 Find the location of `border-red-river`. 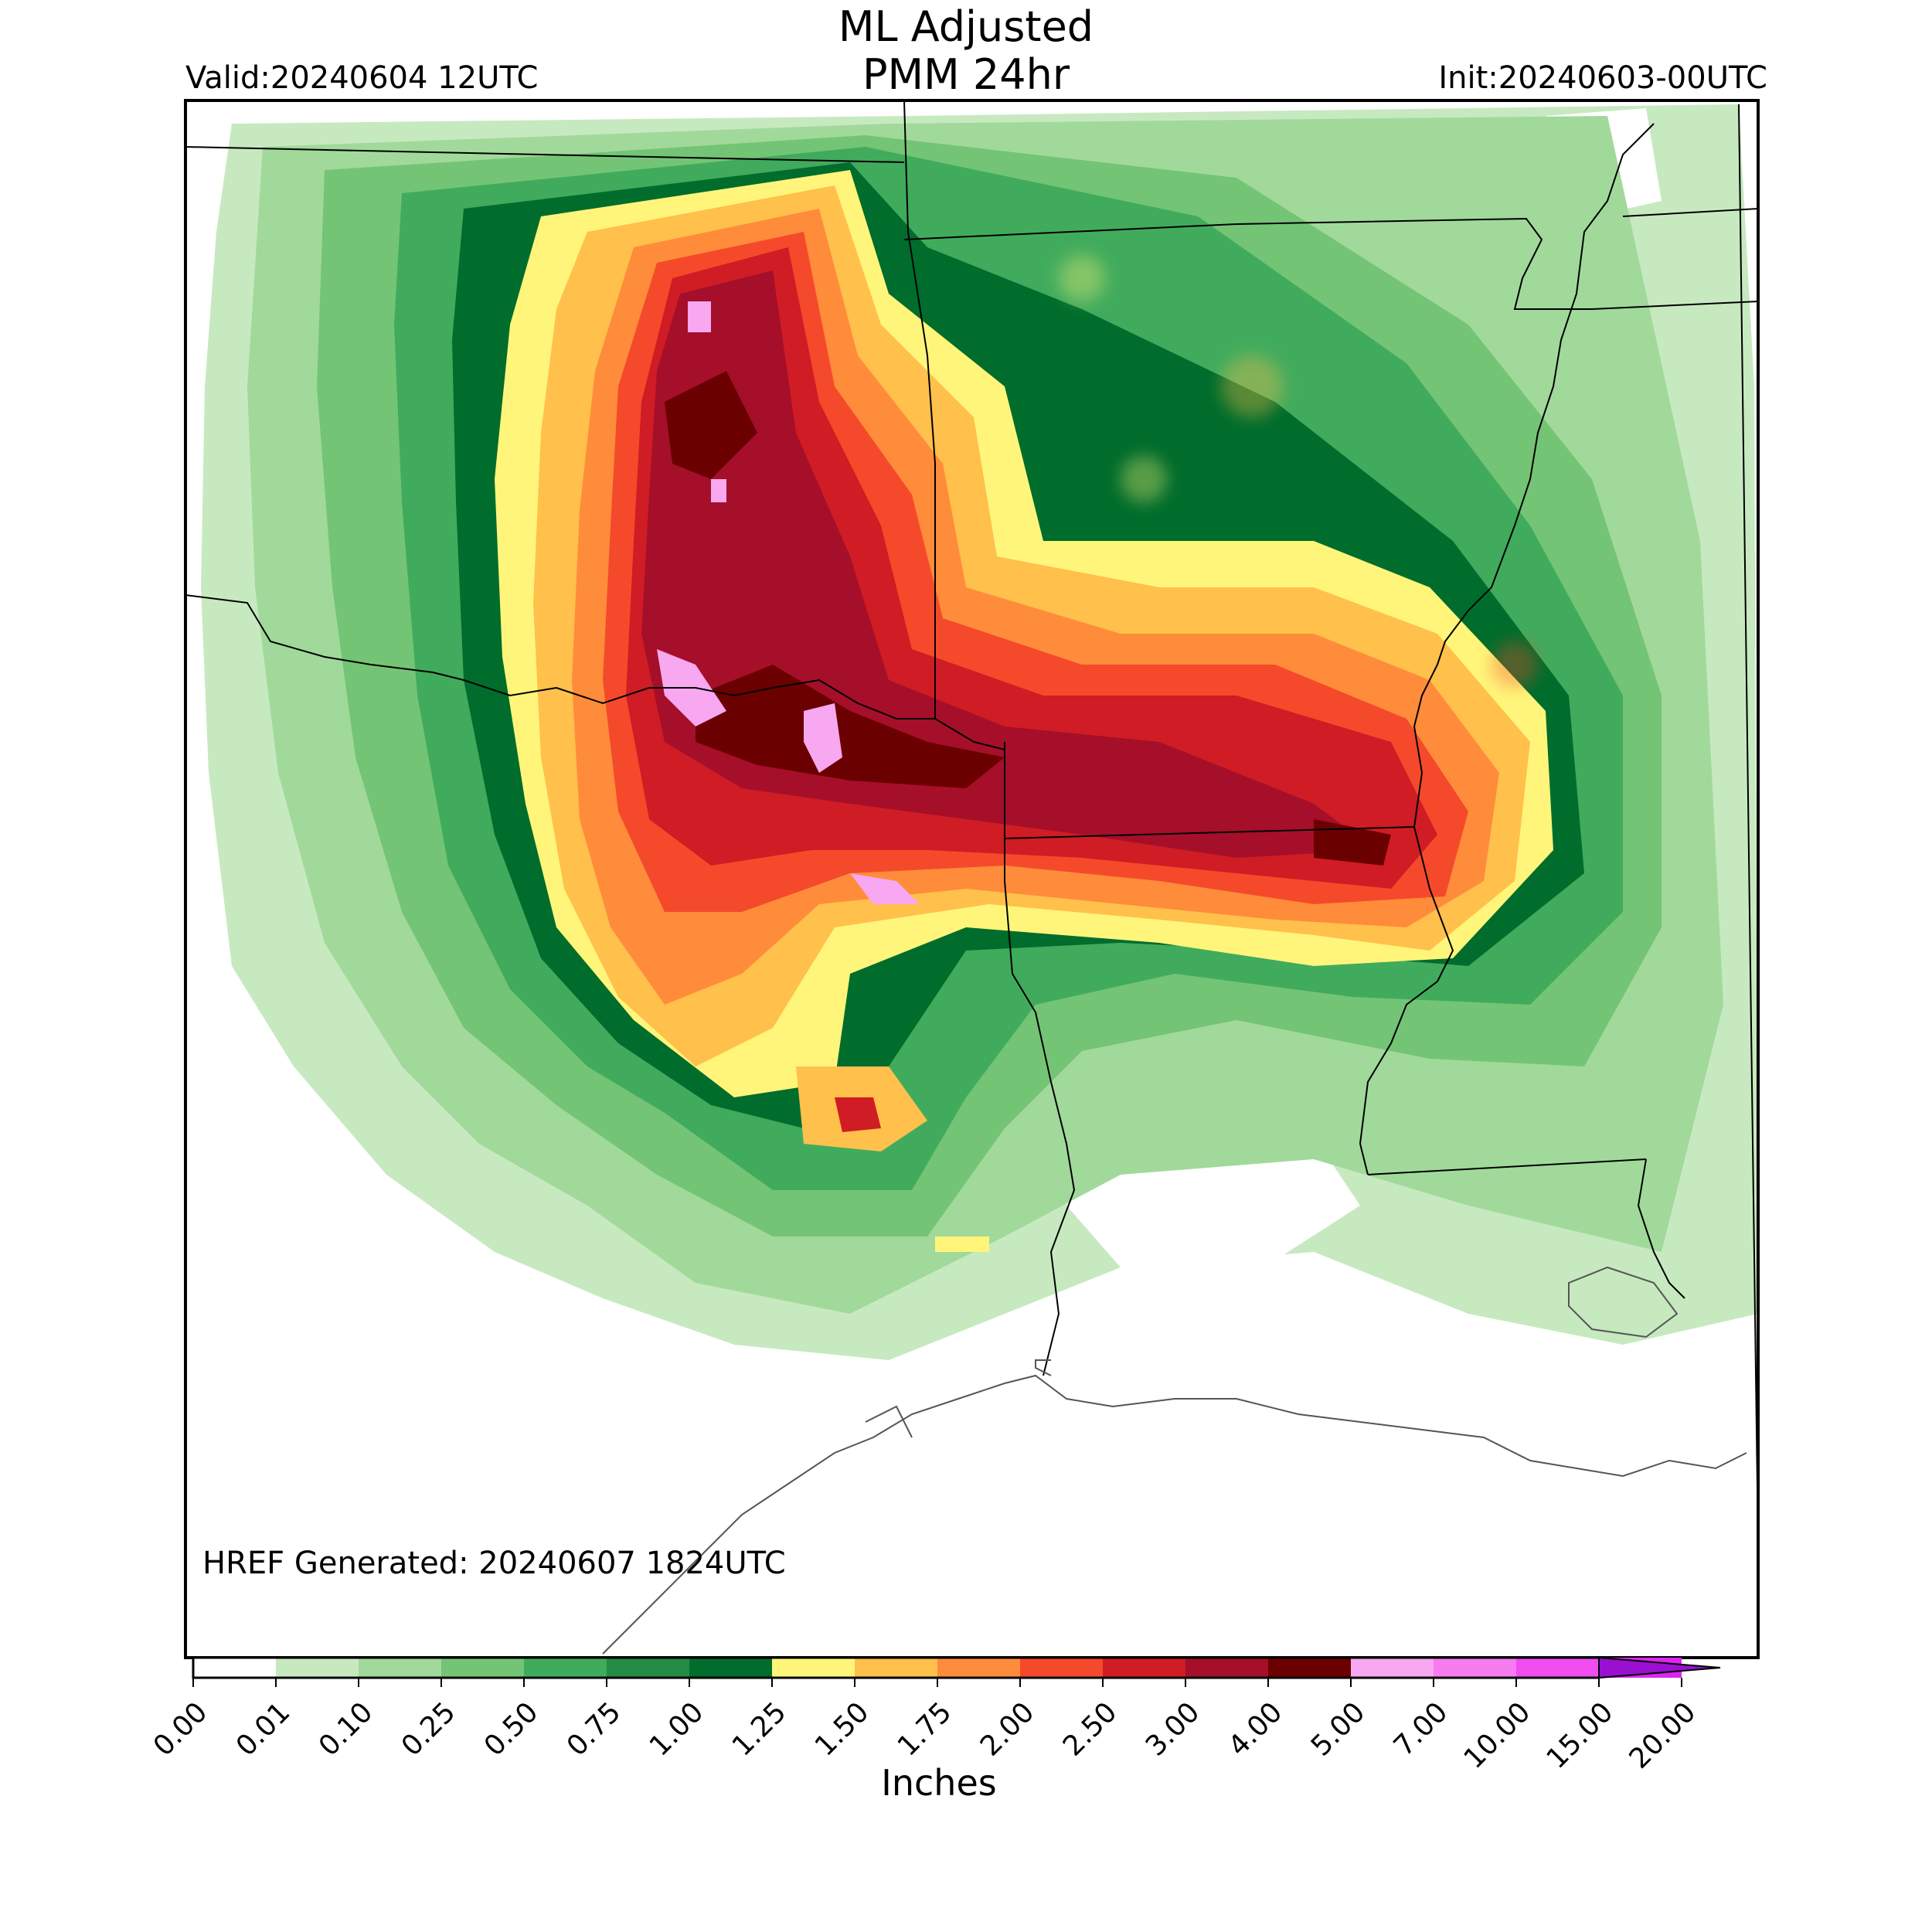

border-red-river is located at coordinates (595, 672).